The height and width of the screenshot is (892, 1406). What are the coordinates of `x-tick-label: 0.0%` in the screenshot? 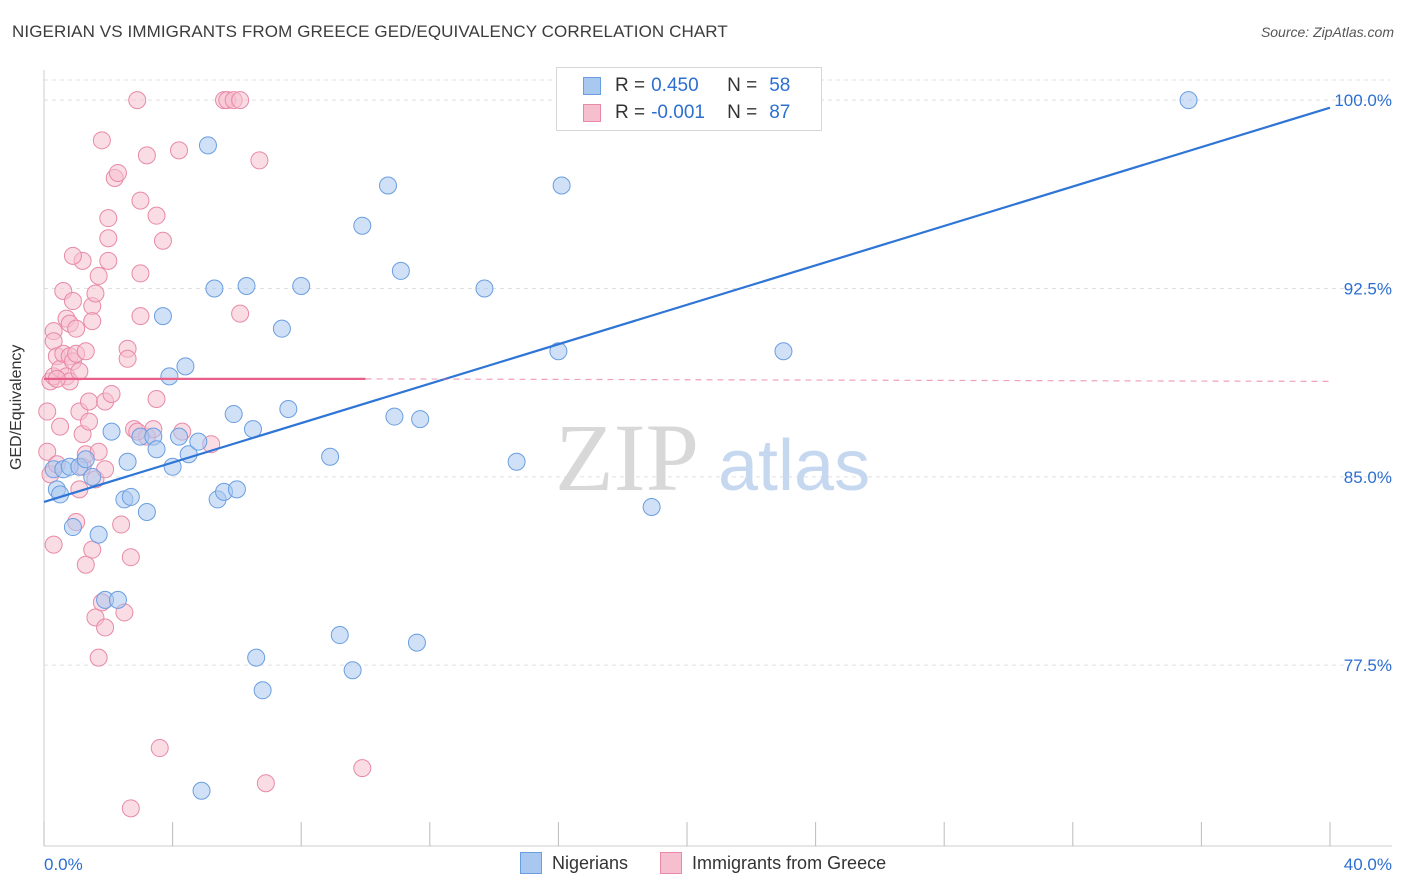 It's located at (63, 864).